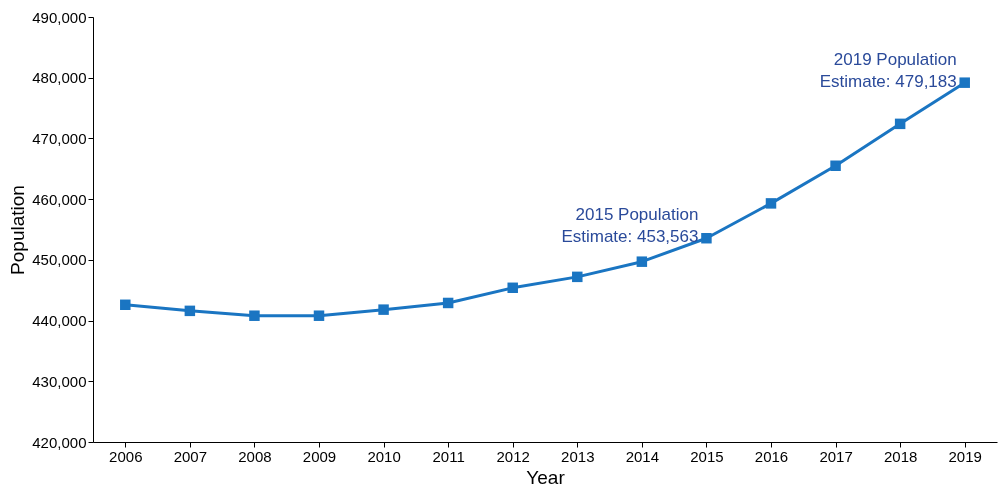 The height and width of the screenshot is (495, 1007). What do you see at coordinates (900, 456) in the screenshot?
I see `x-tick-label: 2018` at bounding box center [900, 456].